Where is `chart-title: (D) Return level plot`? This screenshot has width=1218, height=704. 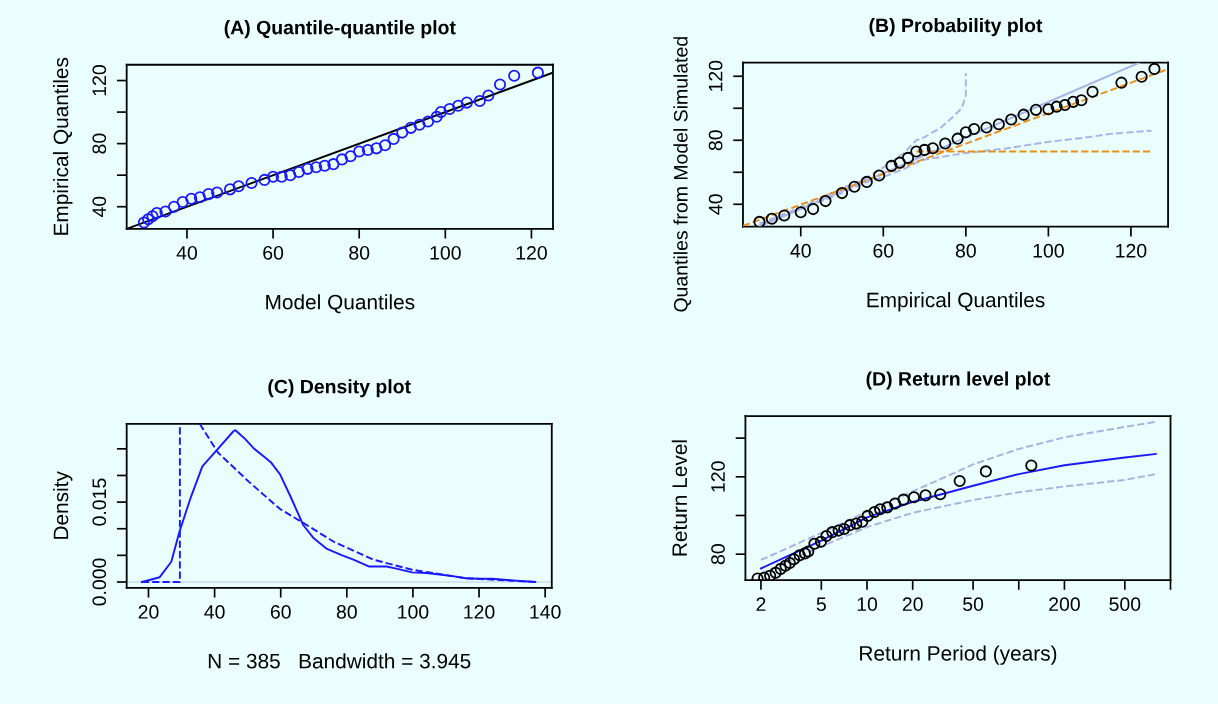
chart-title: (D) Return level plot is located at coordinates (958, 380).